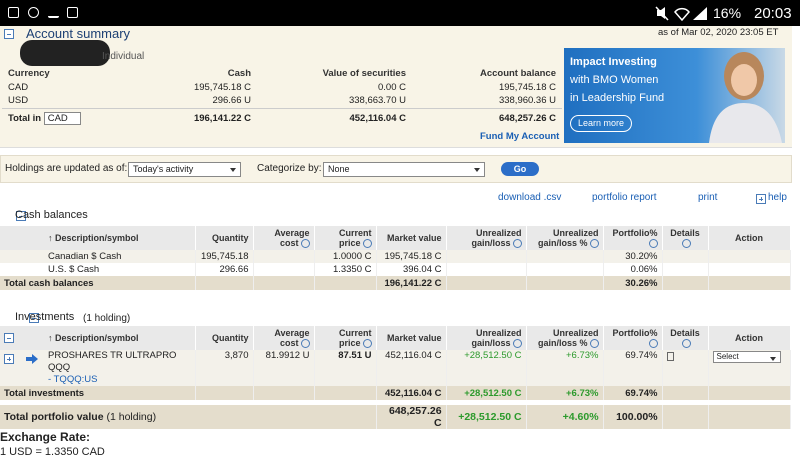 The height and width of the screenshot is (458, 800). Describe the element at coordinates (520, 136) in the screenshot. I see `fund-link: Fund My Account` at that location.